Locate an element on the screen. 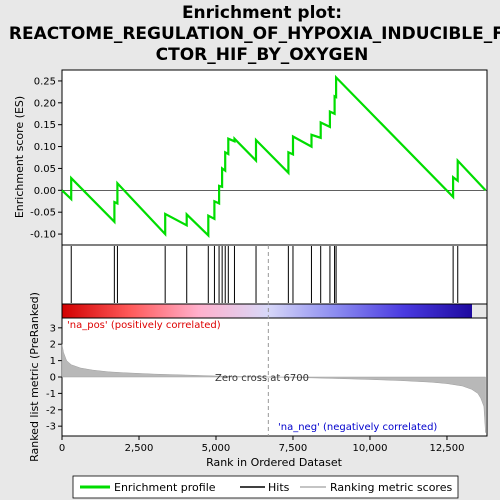 This screenshot has width=500, height=500. legend-metric-label: Ranking metric scores is located at coordinates (391, 487).